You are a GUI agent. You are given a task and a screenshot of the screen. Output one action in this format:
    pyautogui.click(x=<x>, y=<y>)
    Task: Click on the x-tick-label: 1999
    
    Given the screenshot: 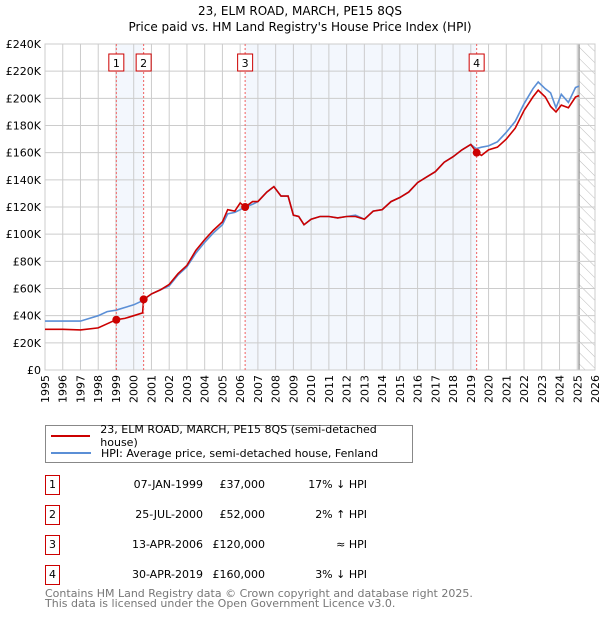 What is the action you would take?
    pyautogui.click(x=116, y=389)
    